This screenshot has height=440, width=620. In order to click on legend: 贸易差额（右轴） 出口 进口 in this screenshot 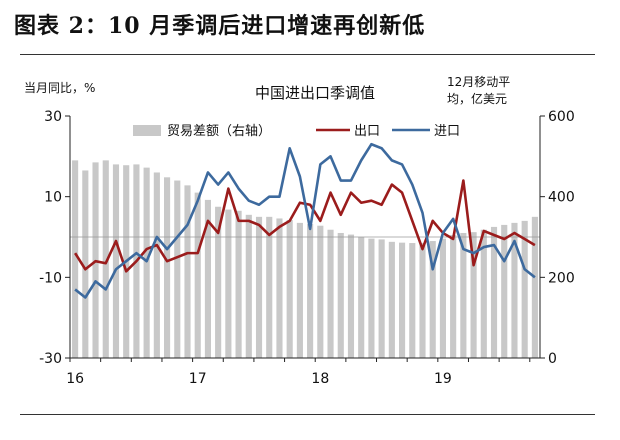, I will do `click(296, 131)`.